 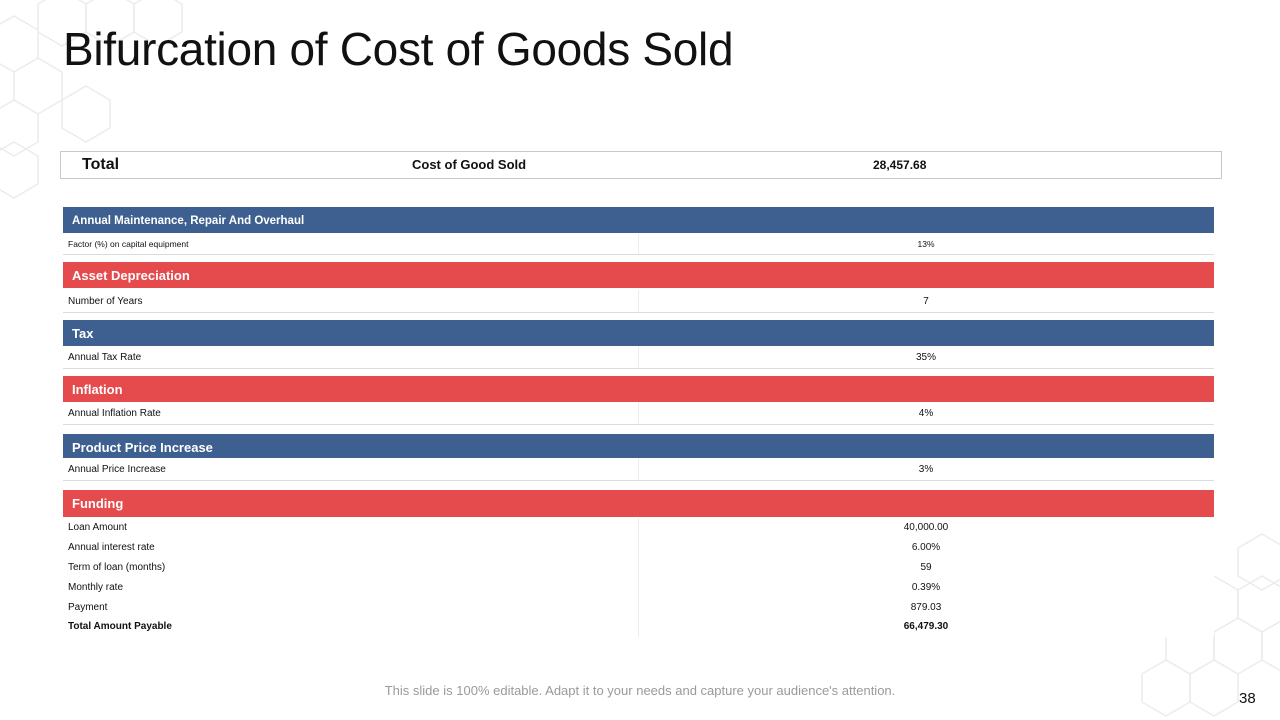 I want to click on table-row: Factor (%) on capital equipment 13%, so click(x=638, y=244).